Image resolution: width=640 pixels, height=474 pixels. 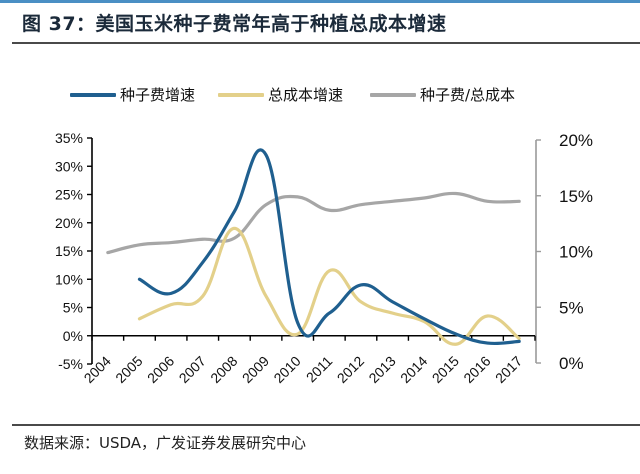 I want to click on legend-item-seed-cost-growth: 种子费增速, so click(x=132, y=94).